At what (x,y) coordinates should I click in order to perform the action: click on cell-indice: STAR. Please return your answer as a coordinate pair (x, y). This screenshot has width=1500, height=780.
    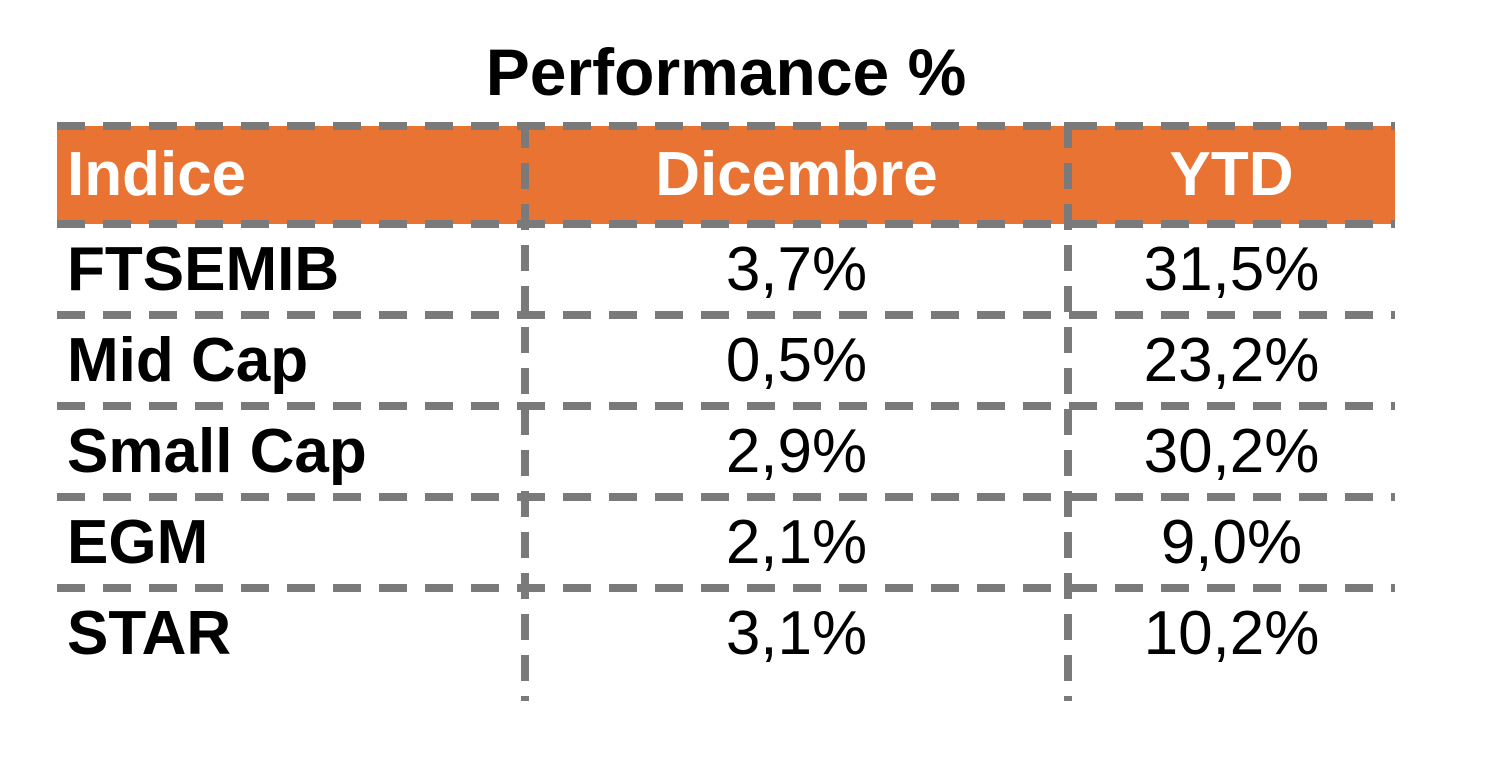
    Looking at the image, I should click on (149, 633).